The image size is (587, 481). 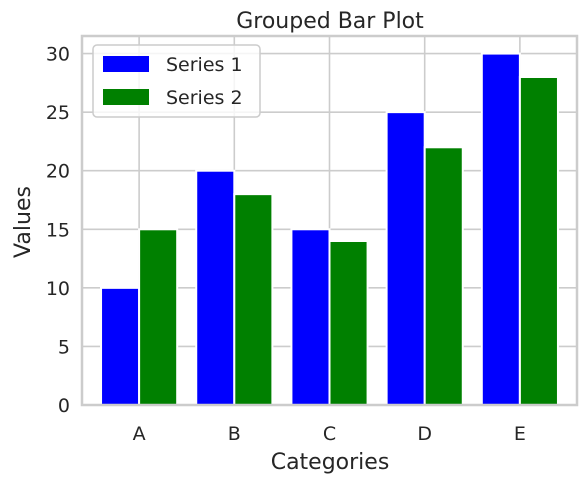 I want to click on legend-label-series-1: Series 1, so click(x=204, y=65).